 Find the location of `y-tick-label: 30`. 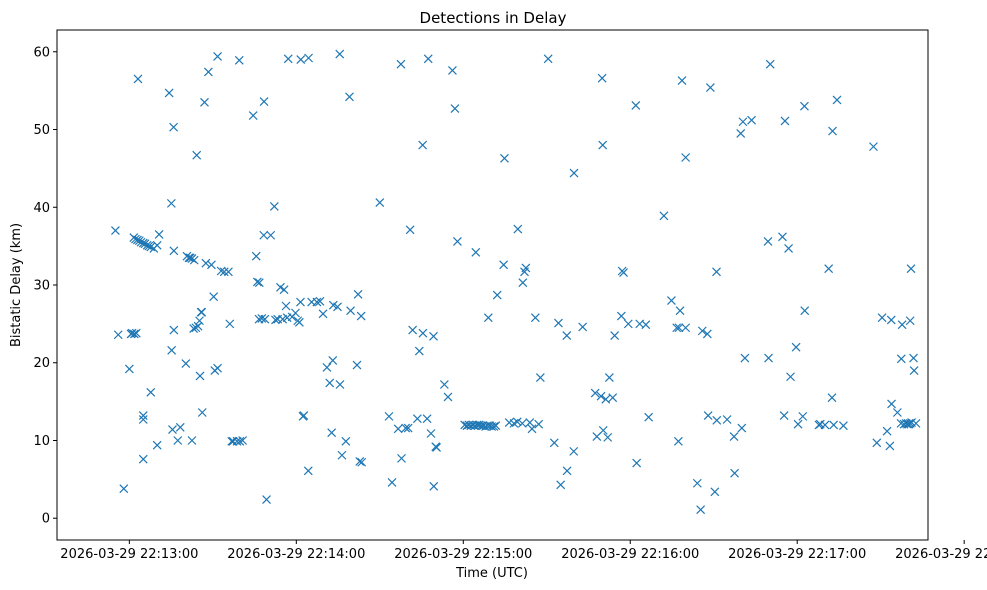

y-tick-label: 30 is located at coordinates (41, 286).